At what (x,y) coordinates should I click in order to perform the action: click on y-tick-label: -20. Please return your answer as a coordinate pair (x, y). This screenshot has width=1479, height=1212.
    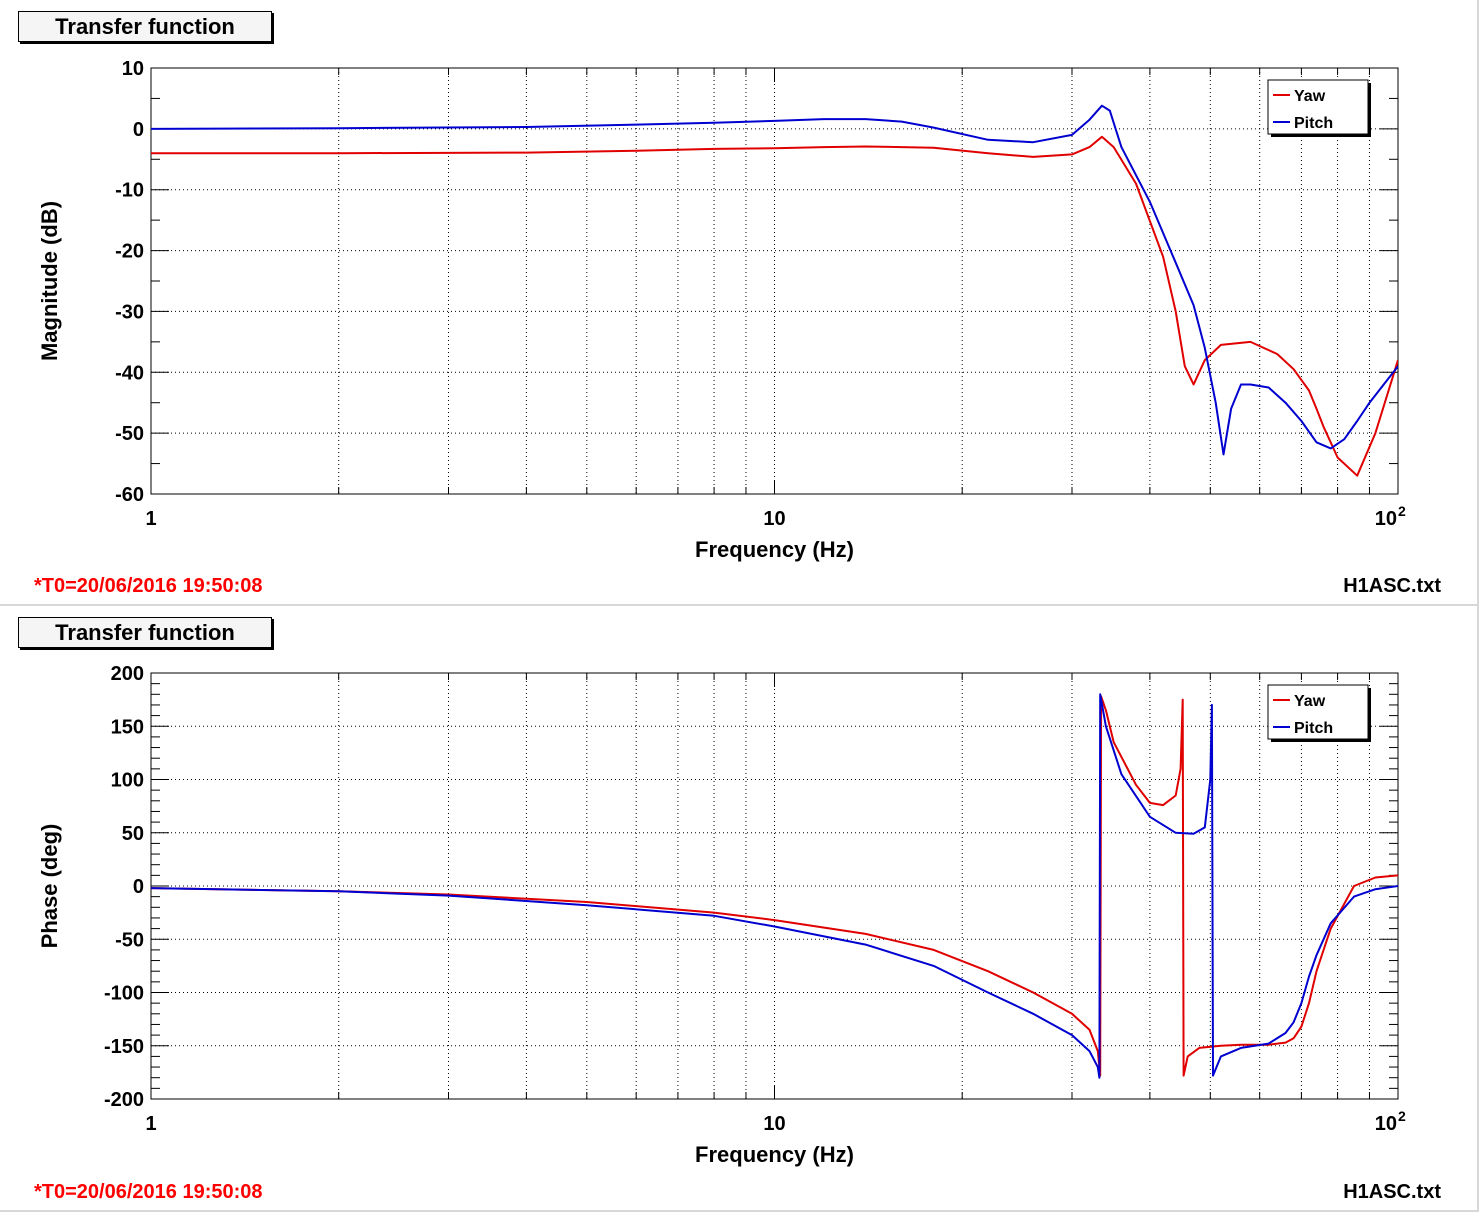
    Looking at the image, I should click on (129, 252).